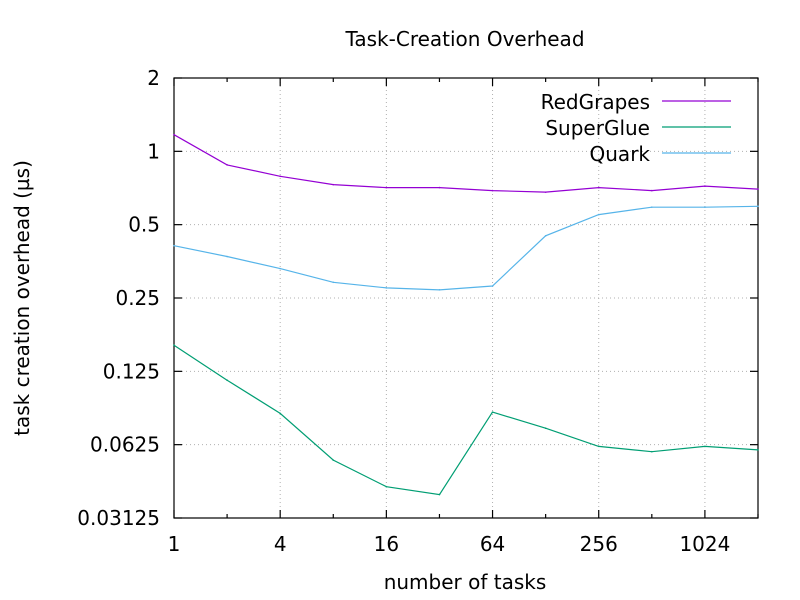  Describe the element at coordinates (118, 518) in the screenshot. I see `y-tick-label: 0.03125` at that location.